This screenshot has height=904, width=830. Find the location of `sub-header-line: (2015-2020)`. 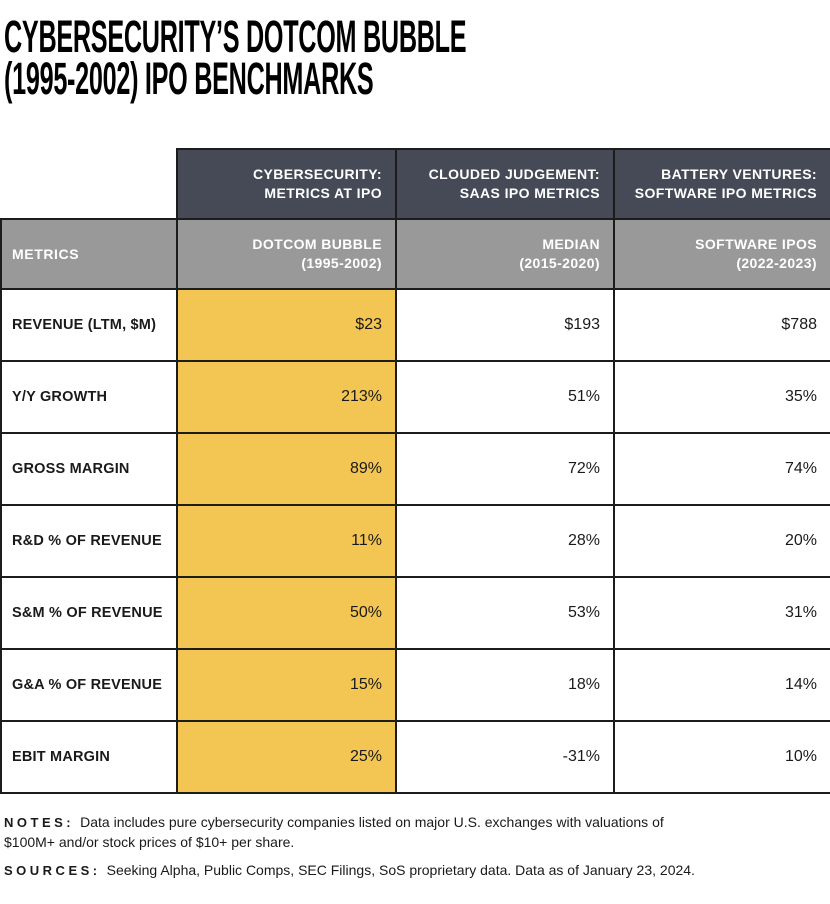

sub-header-line: (2015-2020) is located at coordinates (559, 263).